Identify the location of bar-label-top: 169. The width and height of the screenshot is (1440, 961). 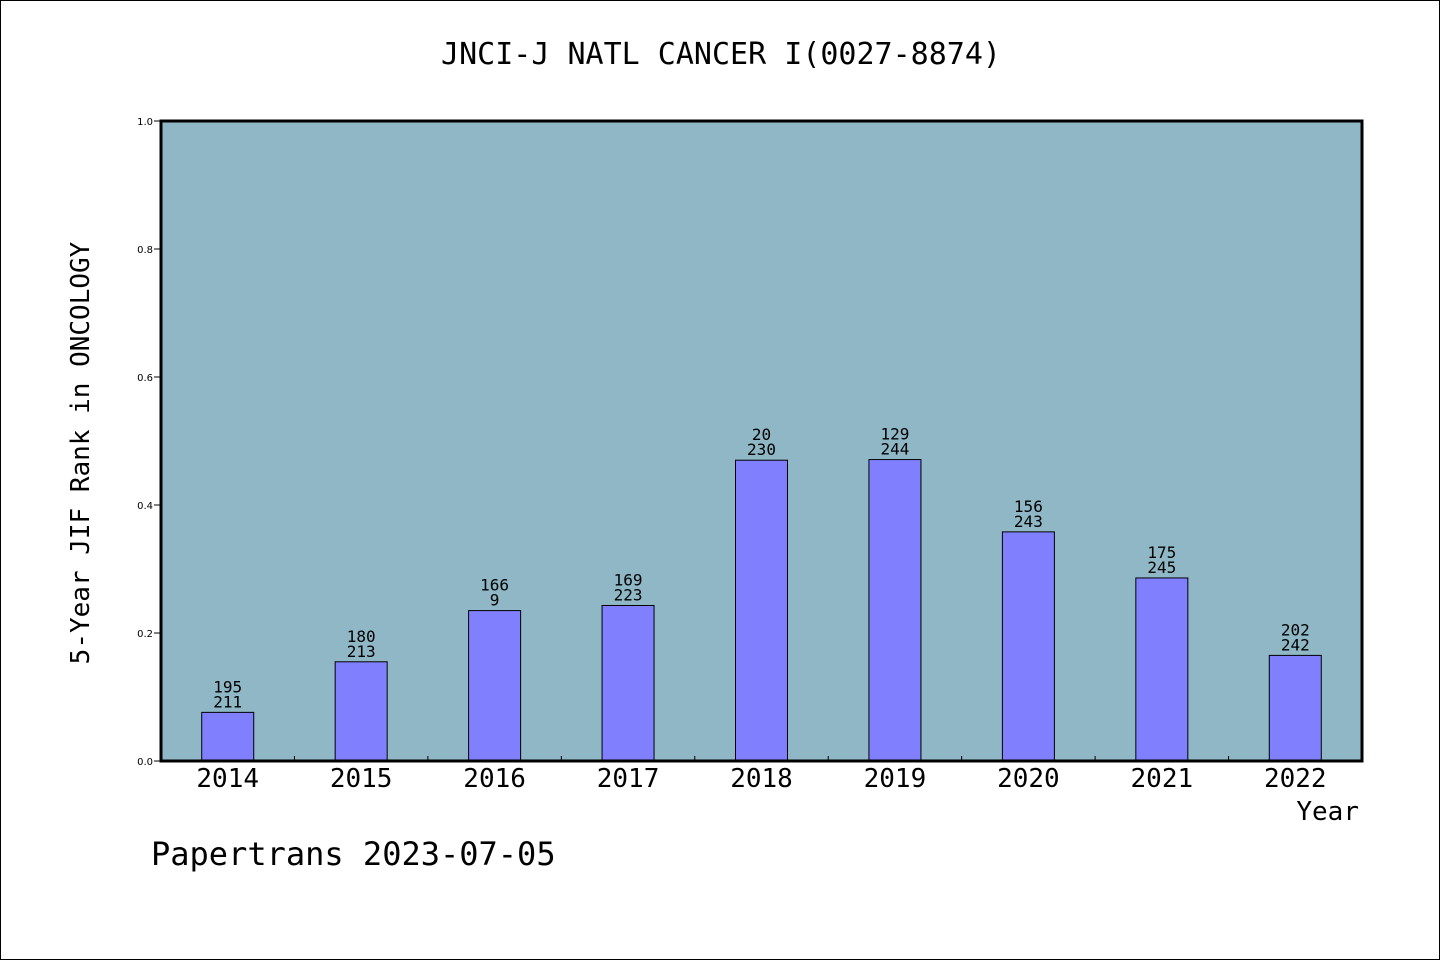
(628, 579).